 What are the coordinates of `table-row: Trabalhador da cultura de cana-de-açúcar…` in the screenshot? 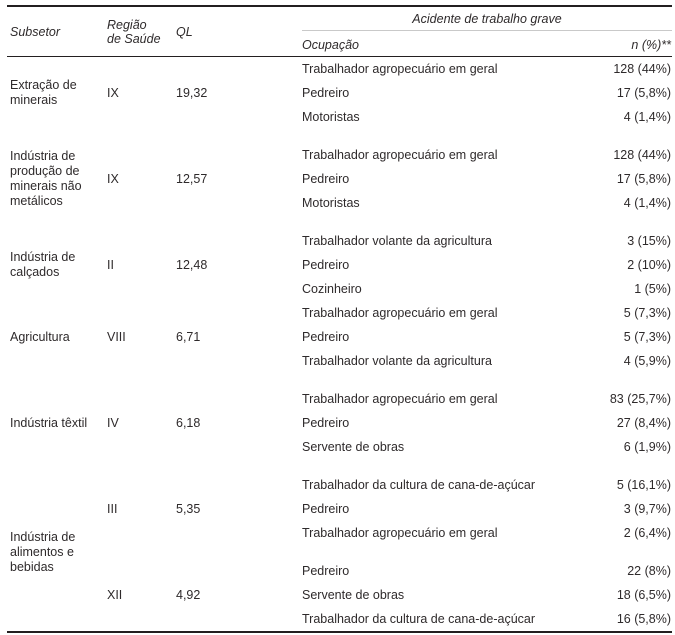 It's located at (339, 619).